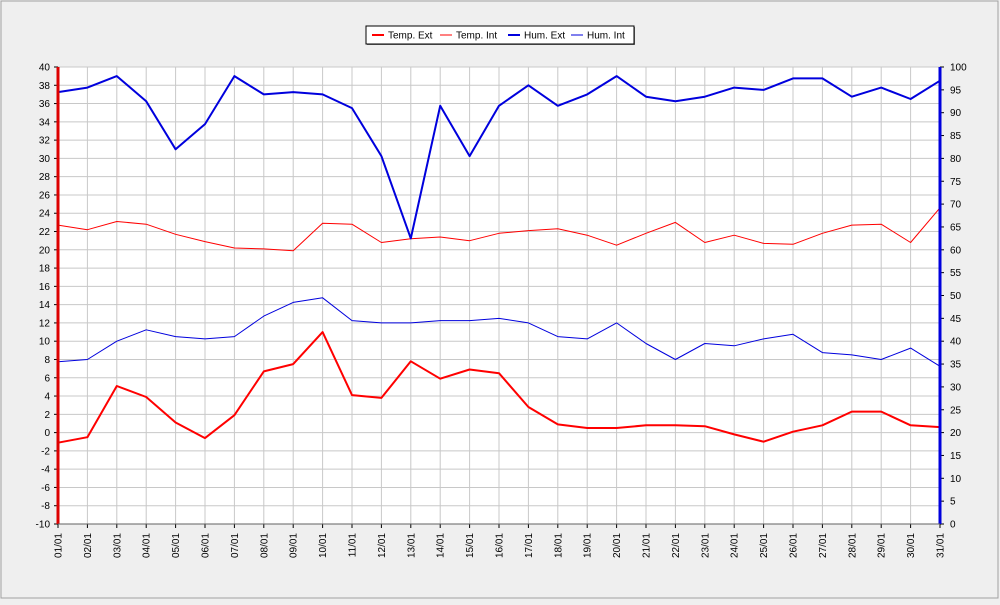  What do you see at coordinates (606, 36) in the screenshot?
I see `legend-label: Hum. Int` at bounding box center [606, 36].